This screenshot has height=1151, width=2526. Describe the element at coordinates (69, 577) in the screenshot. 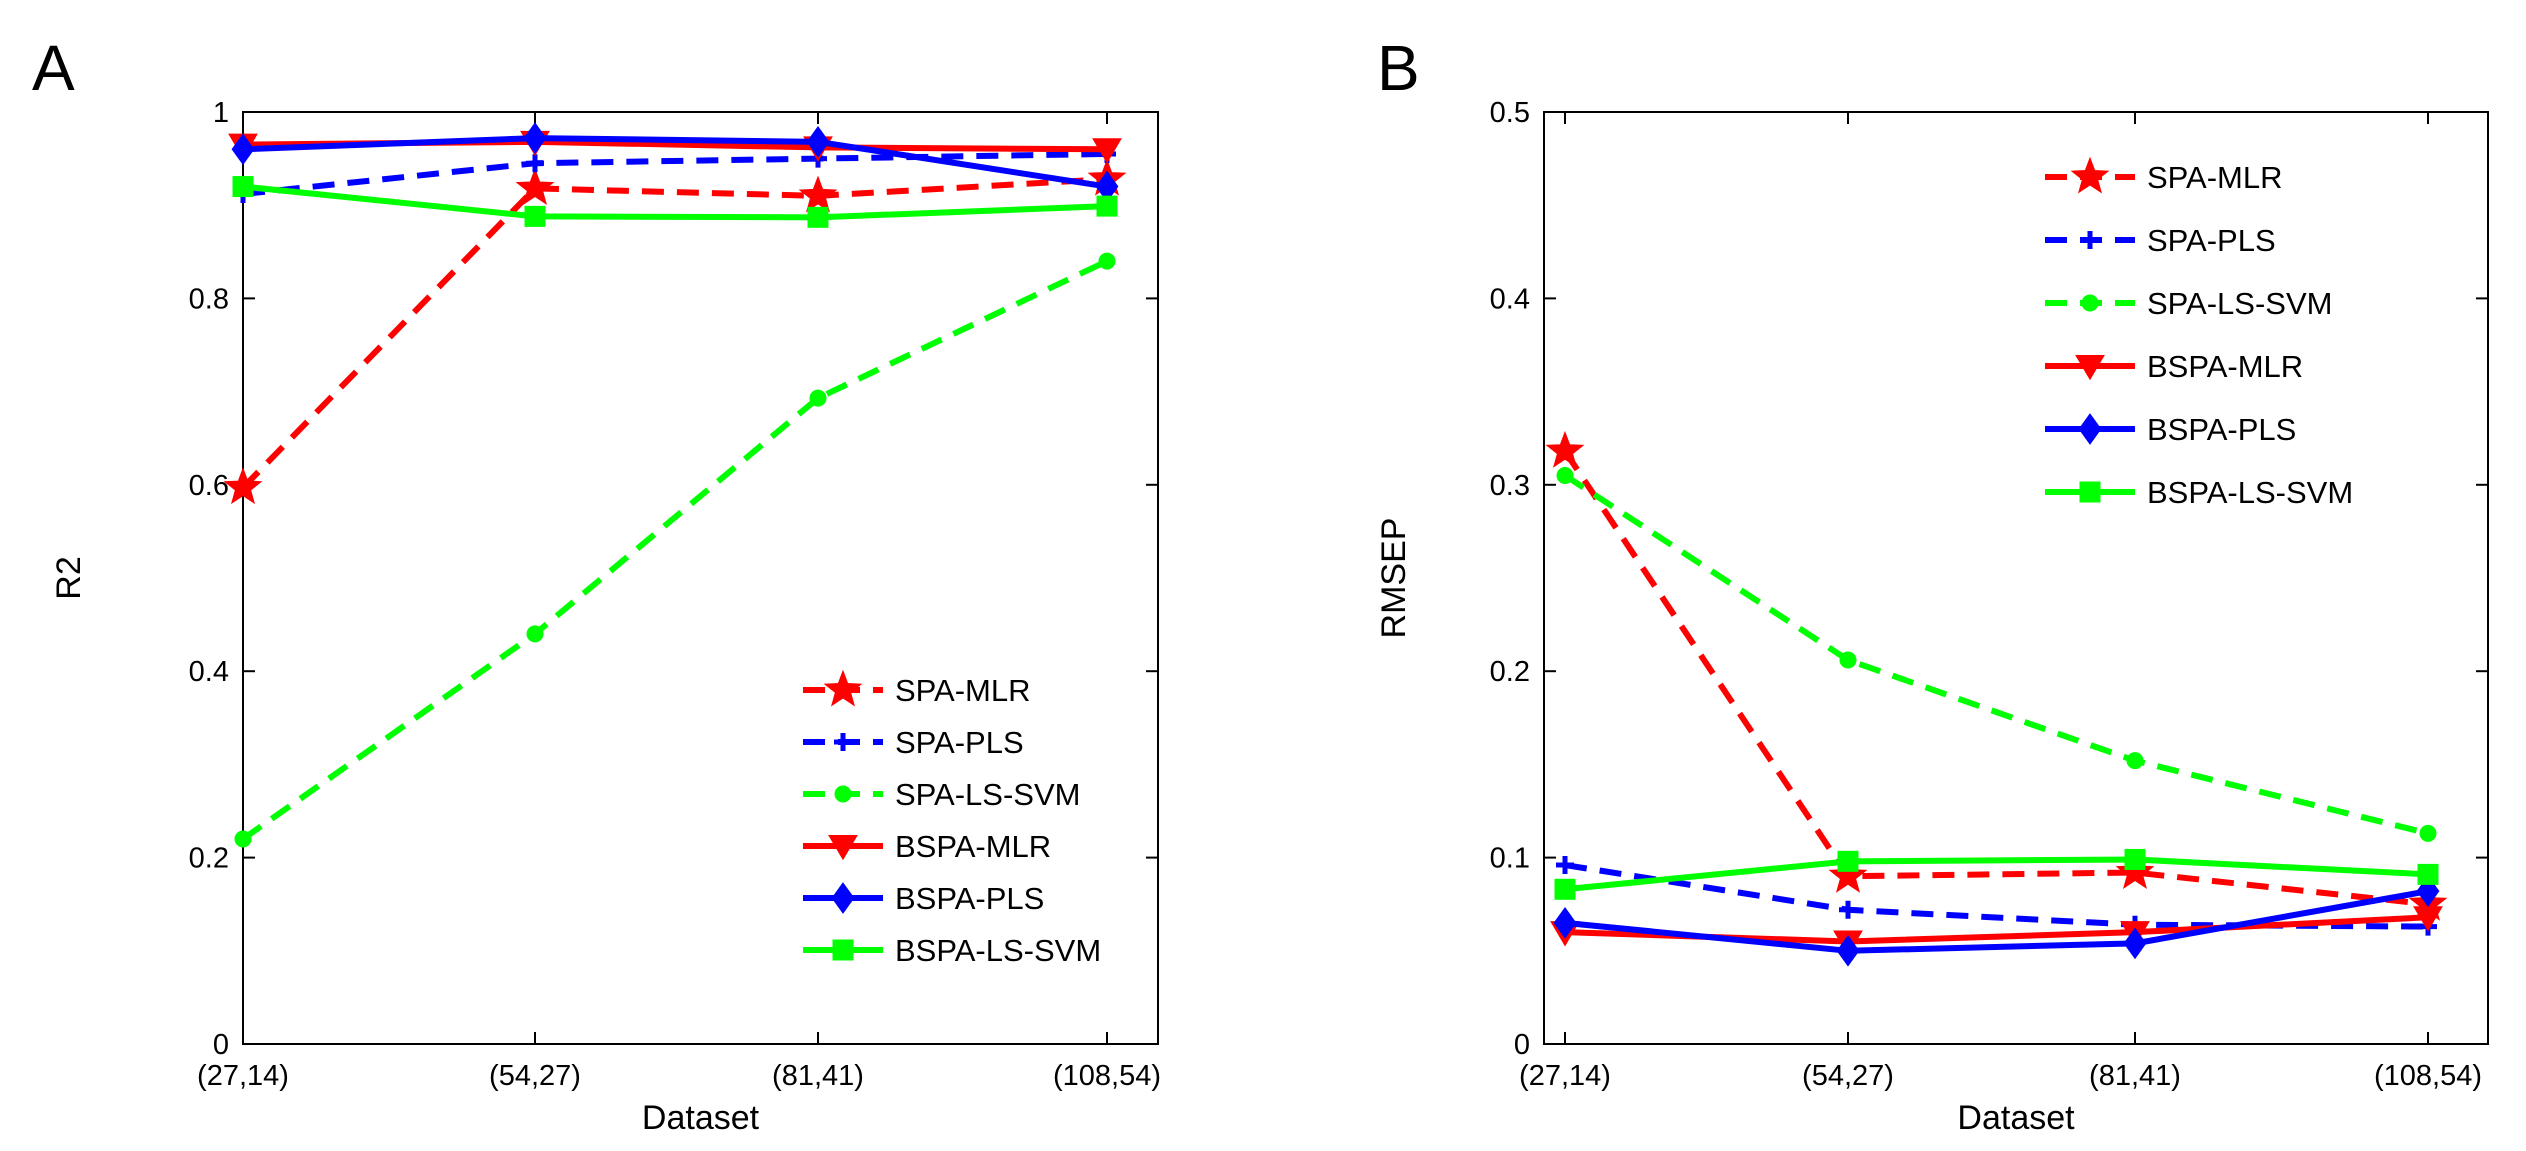

I see `y-axis-label: R2` at that location.